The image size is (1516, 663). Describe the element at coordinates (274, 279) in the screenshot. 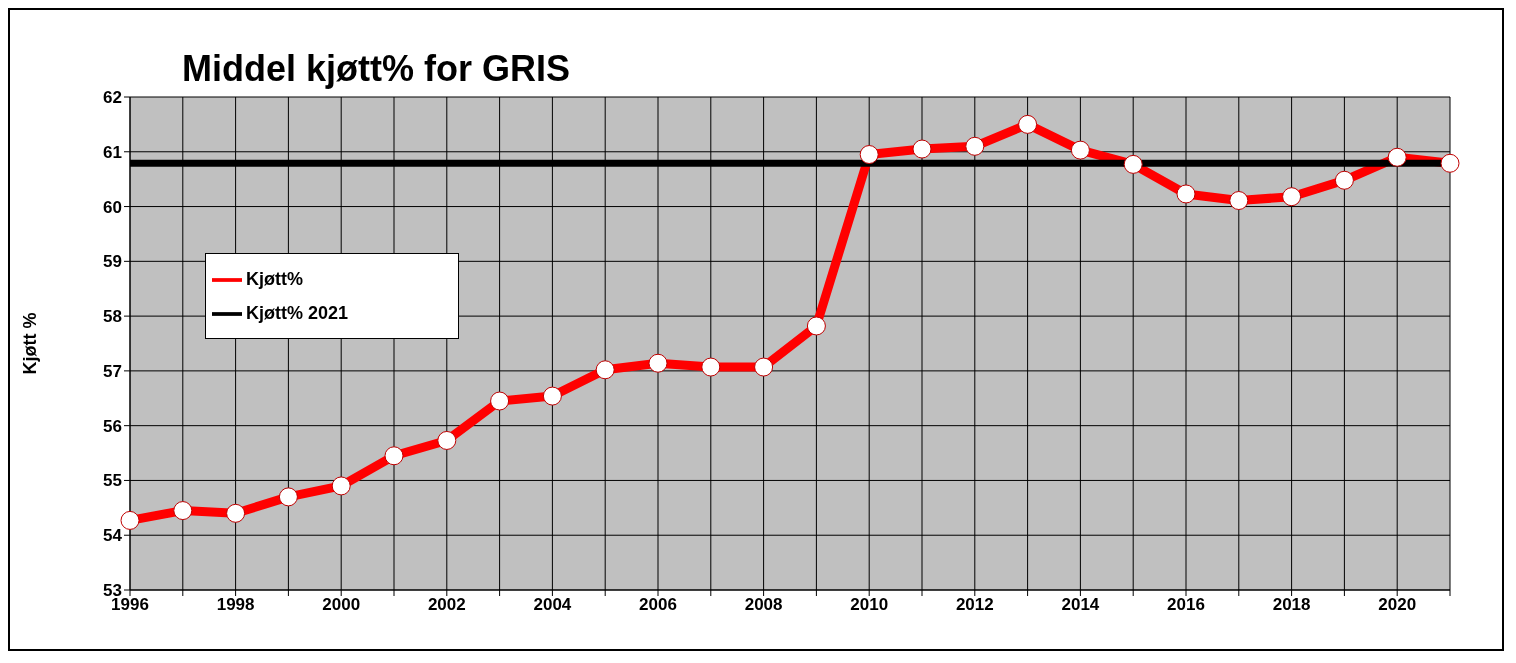

I see `legend-label: Kjøtt%` at that location.